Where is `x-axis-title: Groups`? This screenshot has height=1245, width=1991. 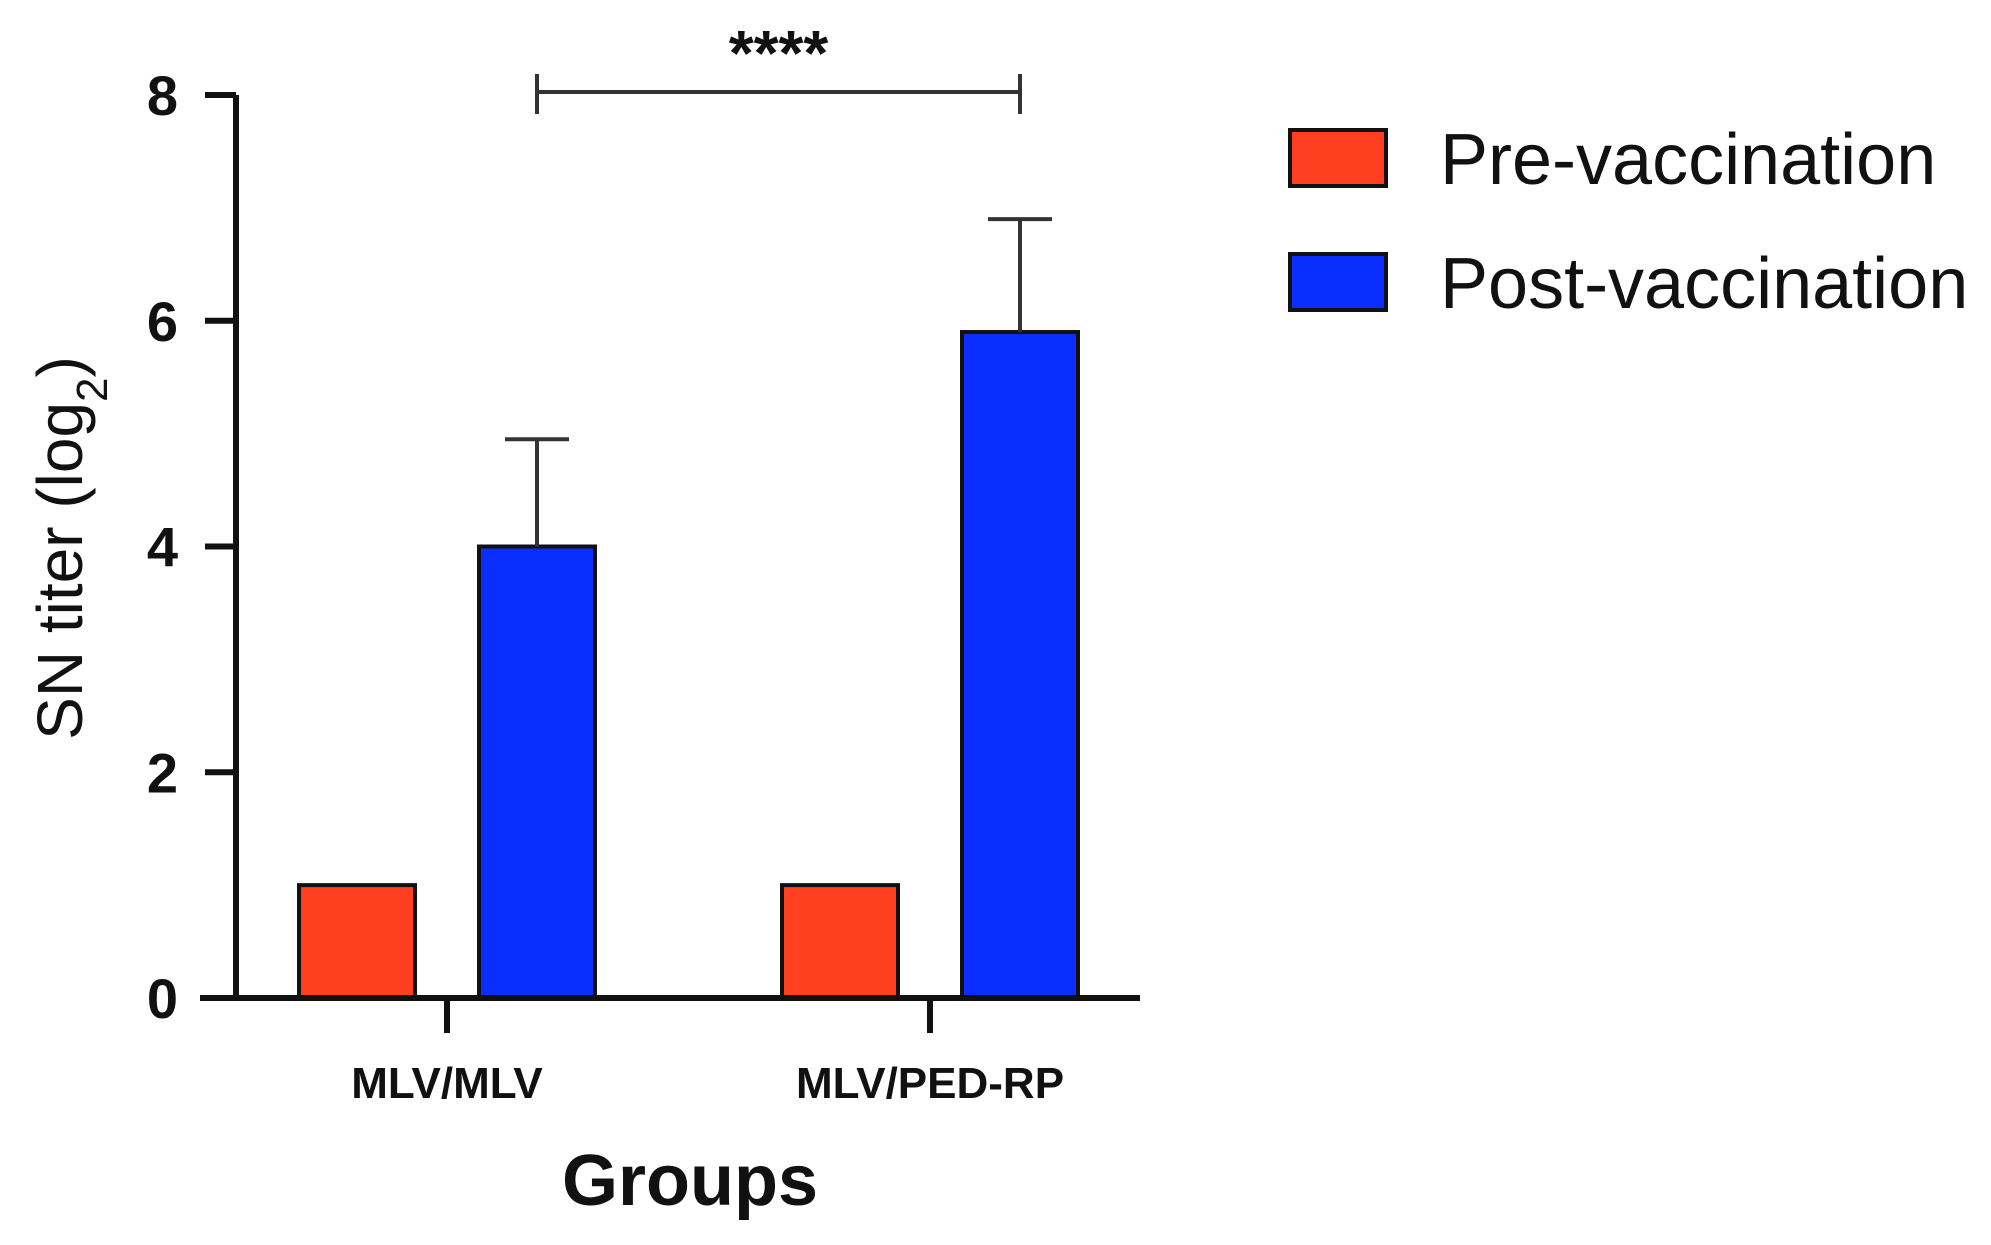
x-axis-title: Groups is located at coordinates (690, 1181).